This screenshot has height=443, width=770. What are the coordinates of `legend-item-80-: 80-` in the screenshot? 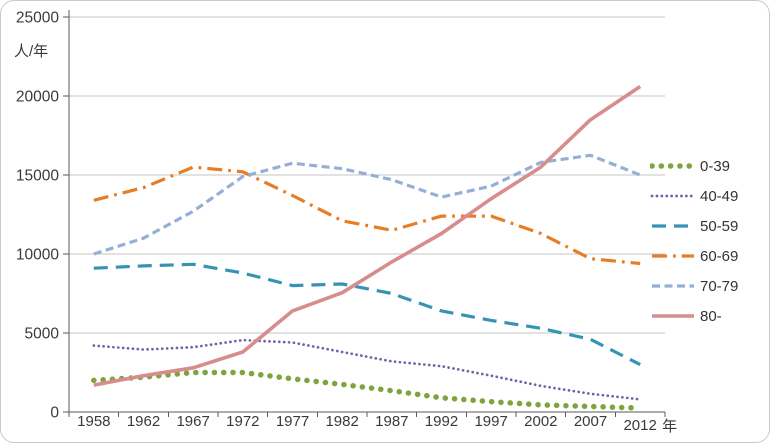 It's located at (694, 316).